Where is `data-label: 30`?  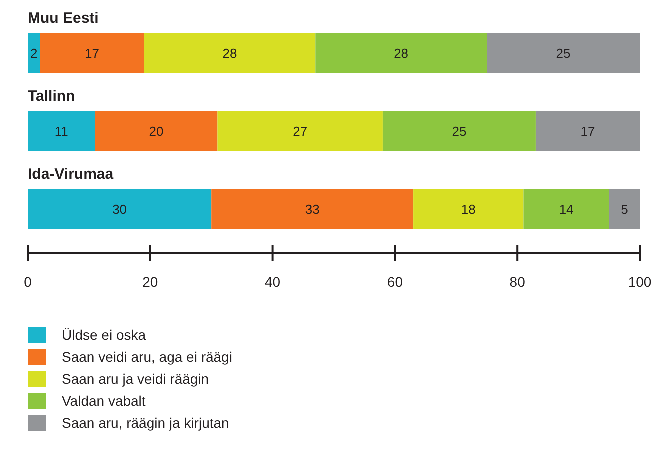 data-label: 30 is located at coordinates (120, 209).